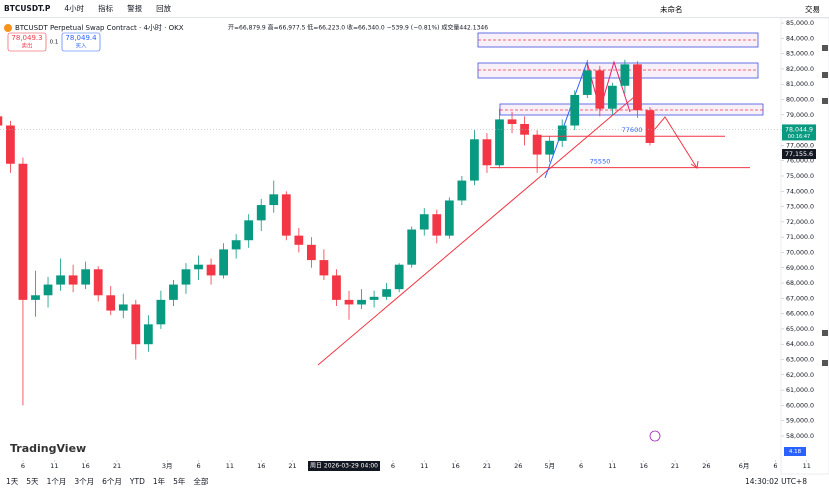  I want to click on countdown: 00:16:47, so click(799, 137).